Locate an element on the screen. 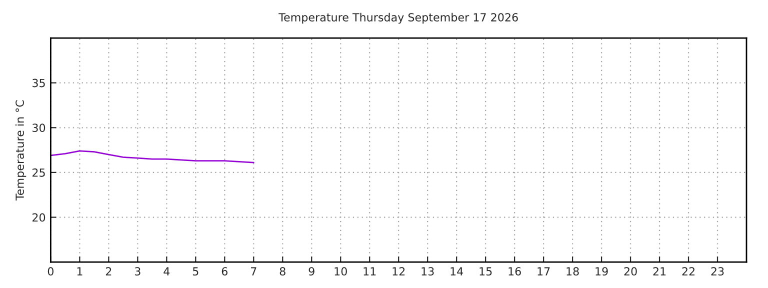  x-tick-label: 4 is located at coordinates (167, 271).